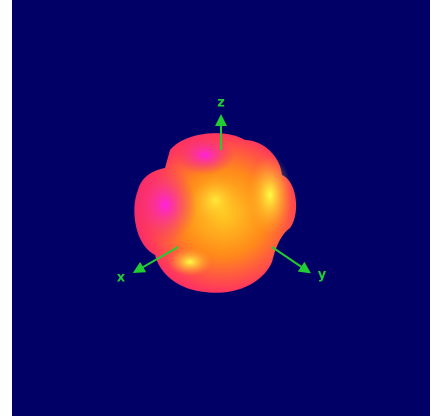 This screenshot has width=437, height=420. I want to click on x-label: x, so click(121, 278).